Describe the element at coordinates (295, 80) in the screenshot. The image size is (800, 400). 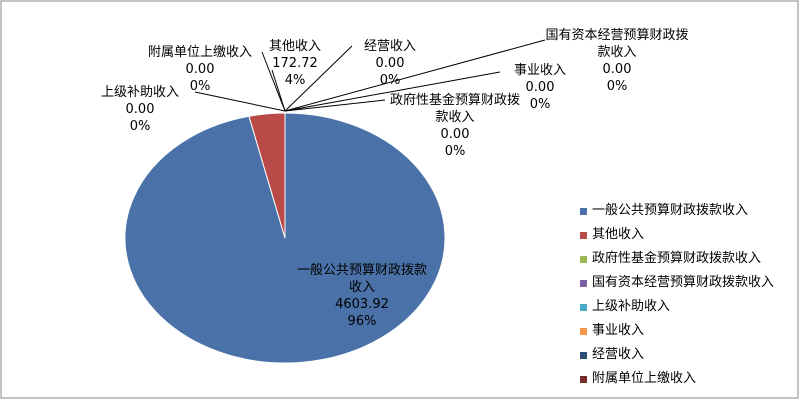
I see `label-percent: 4%` at that location.